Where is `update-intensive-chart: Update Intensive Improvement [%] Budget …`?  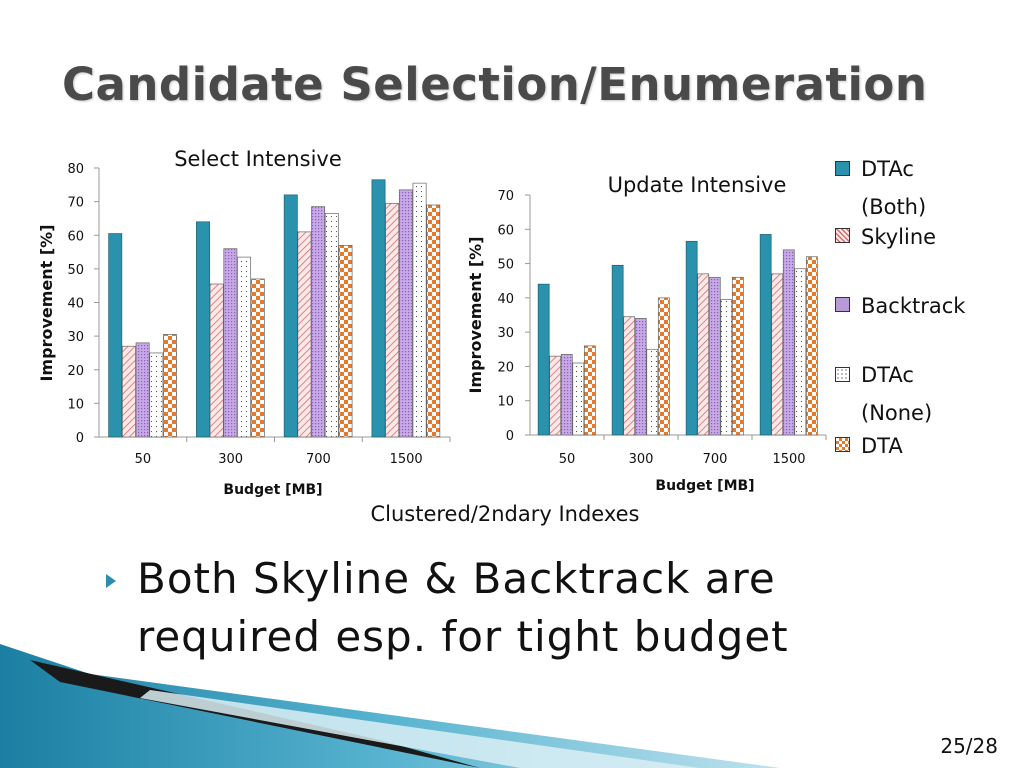
update-intensive-chart: Update Intensive Improvement [%] Budget … is located at coordinates (646, 333).